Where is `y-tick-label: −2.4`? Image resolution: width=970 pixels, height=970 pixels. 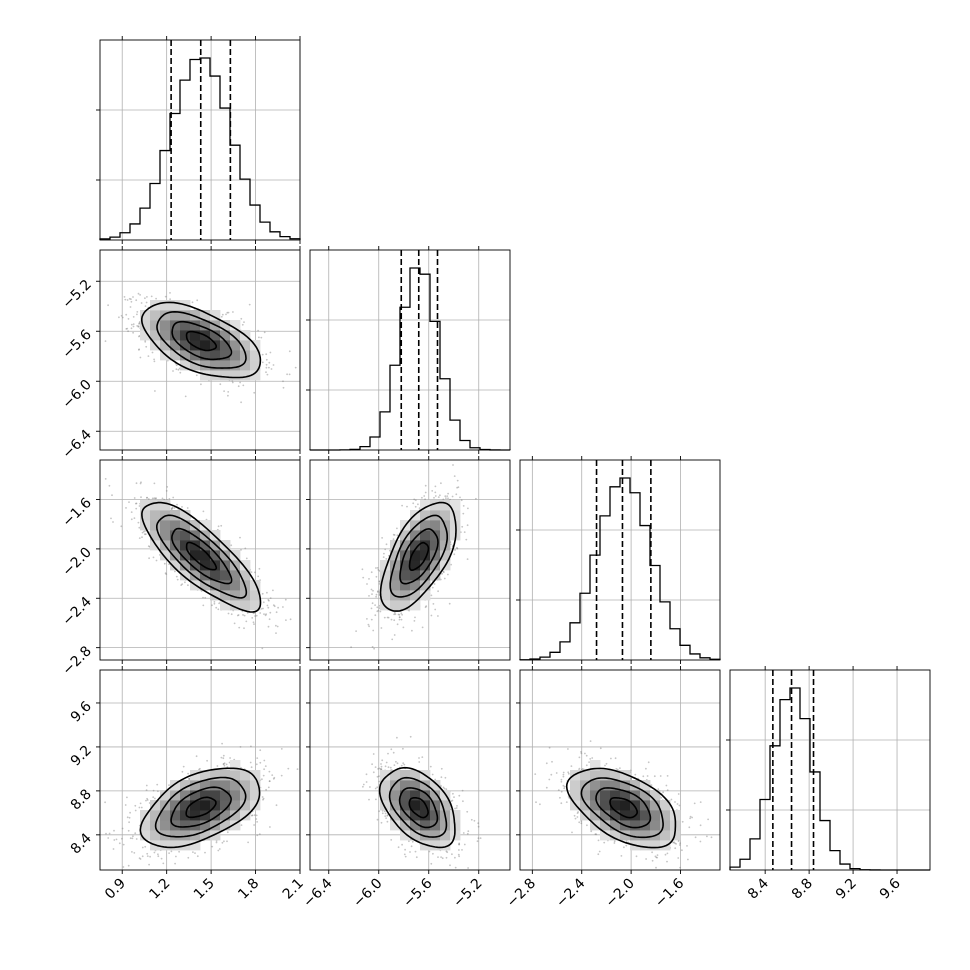 y-tick-label: −2.4 is located at coordinates (76, 611).